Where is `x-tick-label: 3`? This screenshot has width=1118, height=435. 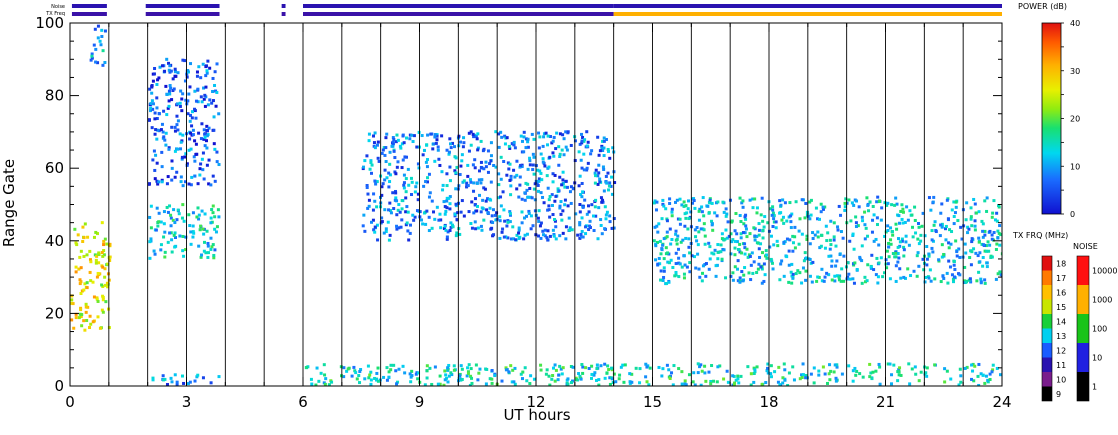 x-tick-label: 3 is located at coordinates (187, 402).